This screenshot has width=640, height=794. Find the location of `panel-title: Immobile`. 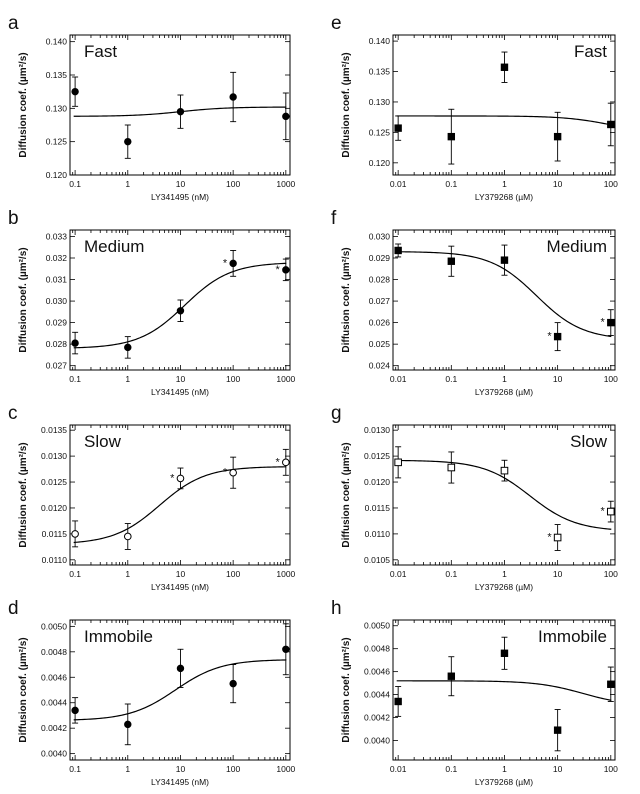

panel-title: Immobile is located at coordinates (572, 636).